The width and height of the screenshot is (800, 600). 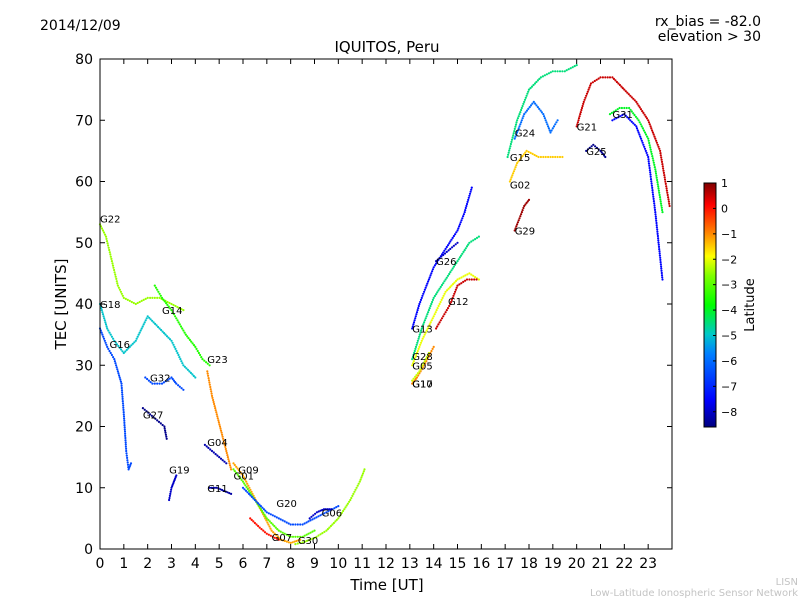 I want to click on x-tick-label: 10, so click(x=338, y=564).